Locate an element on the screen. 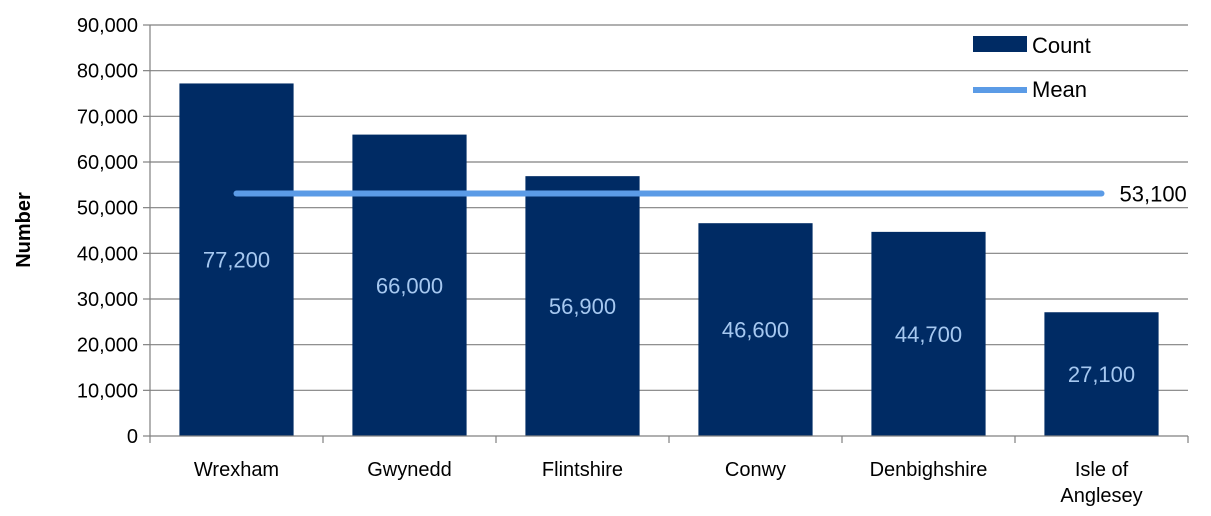 The width and height of the screenshot is (1211, 516). bar-value-label: 77,200 is located at coordinates (236, 260).